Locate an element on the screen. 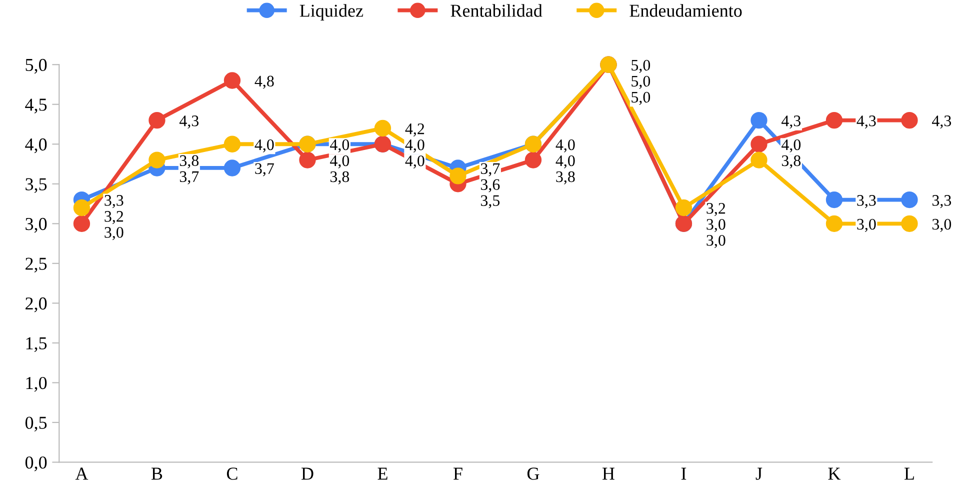  y-tick-label: 5,0 is located at coordinates (36, 66).